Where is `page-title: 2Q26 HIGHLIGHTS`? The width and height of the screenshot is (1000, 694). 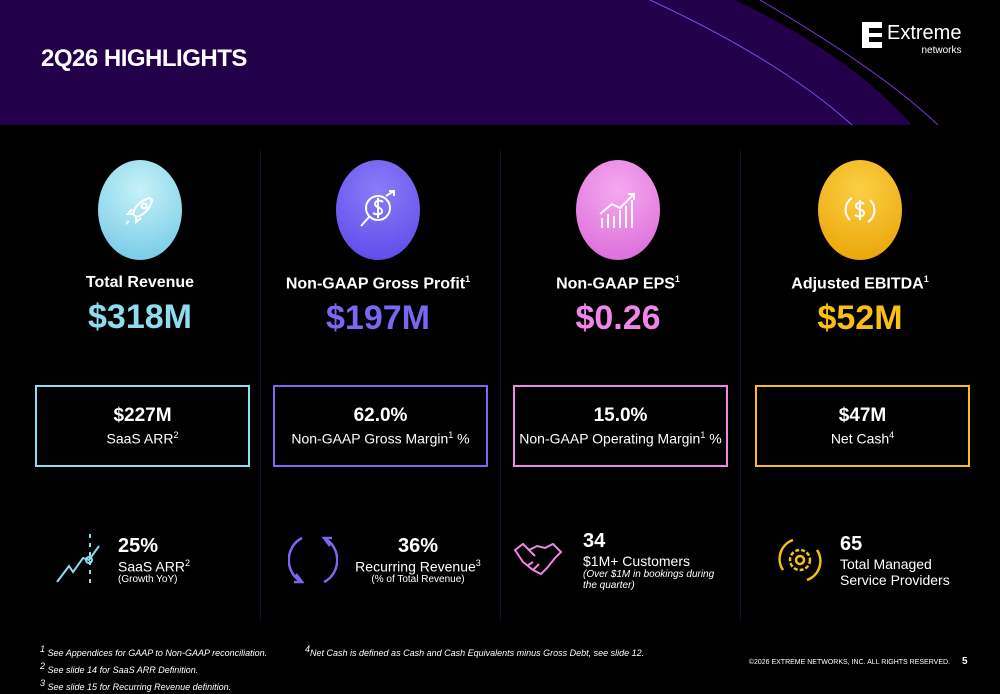
page-title: 2Q26 HIGHLIGHTS is located at coordinates (144, 58).